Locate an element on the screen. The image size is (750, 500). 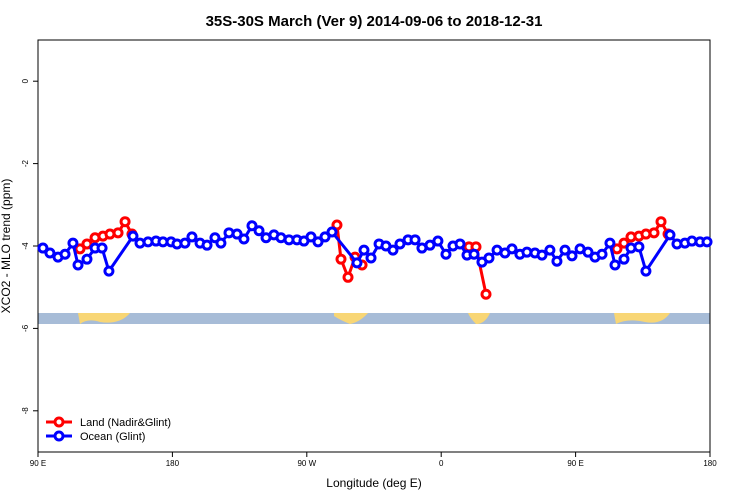
legend: Land (Nadir&Glint) Ocean (Glint) is located at coordinates (108, 429).